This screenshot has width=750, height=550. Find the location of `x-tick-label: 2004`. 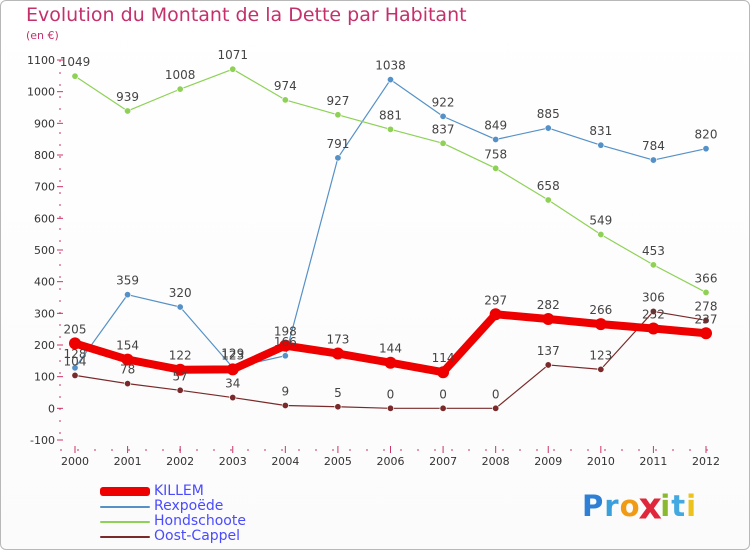

x-tick-label: 2004 is located at coordinates (285, 461).